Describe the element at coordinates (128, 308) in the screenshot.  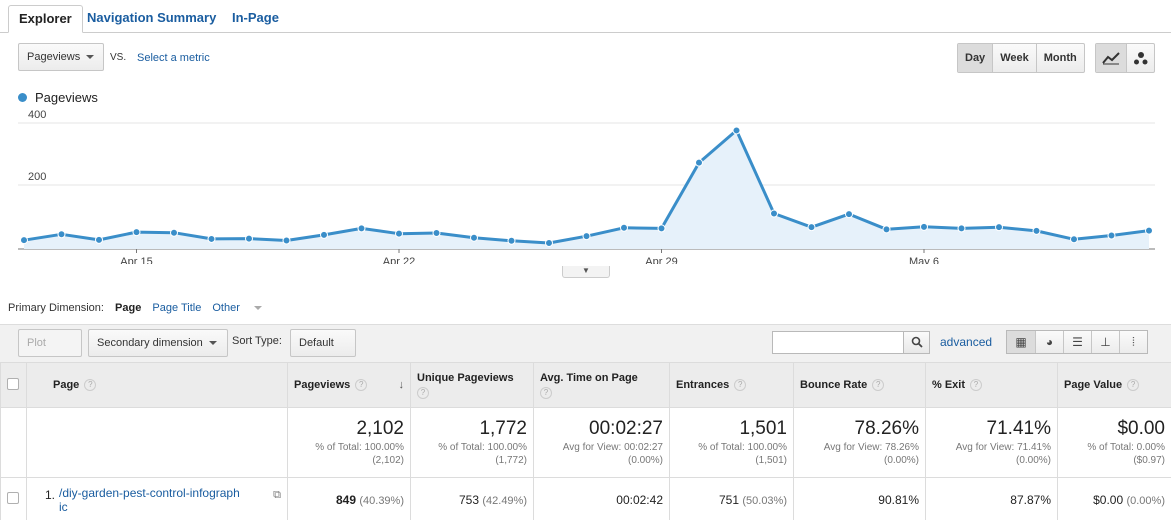
I see `dimension-page: Page` at that location.